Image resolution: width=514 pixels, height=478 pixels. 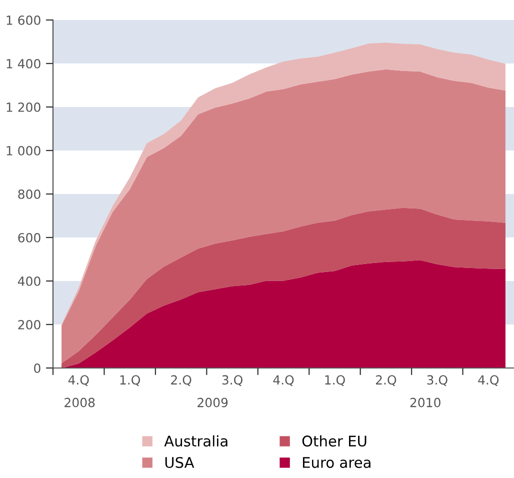 I want to click on y-tick-label: 200, so click(x=29, y=325).